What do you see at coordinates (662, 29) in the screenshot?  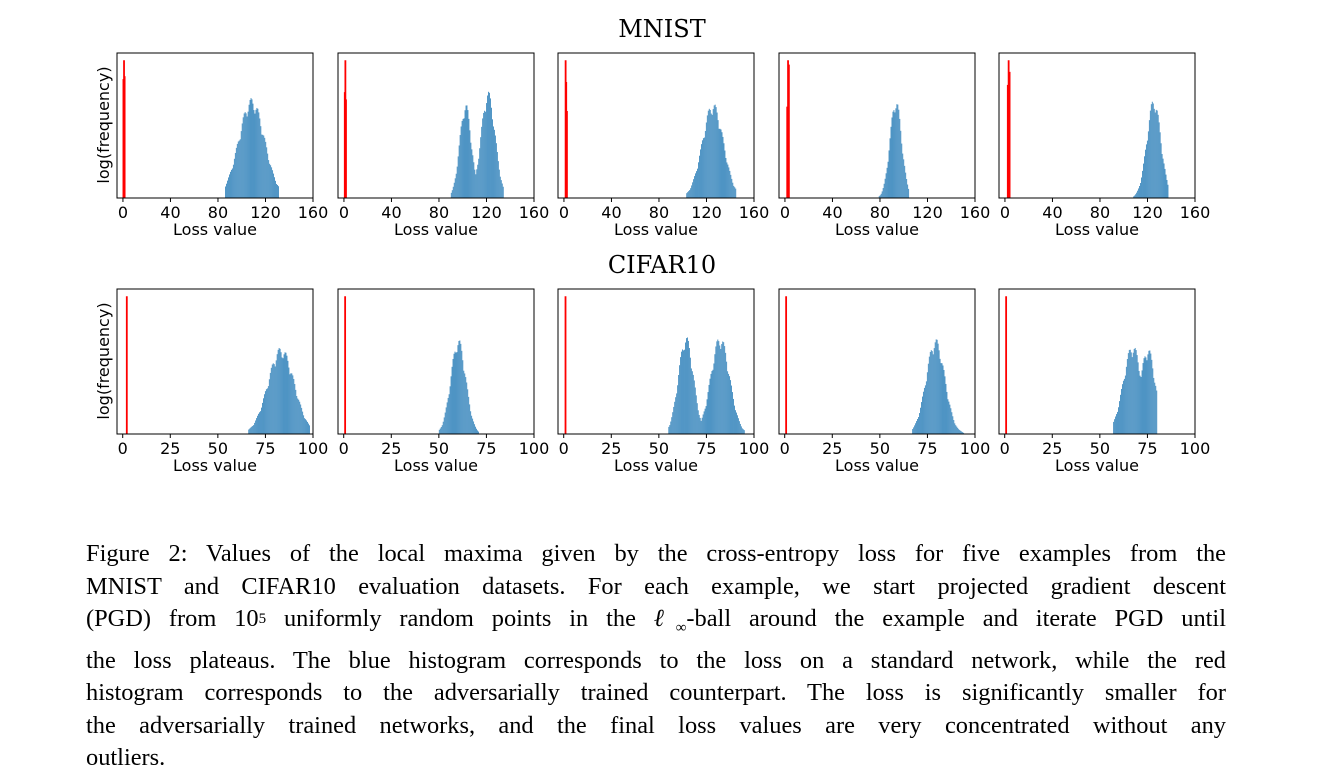 I see `mnist-row-title: MNIST` at bounding box center [662, 29].